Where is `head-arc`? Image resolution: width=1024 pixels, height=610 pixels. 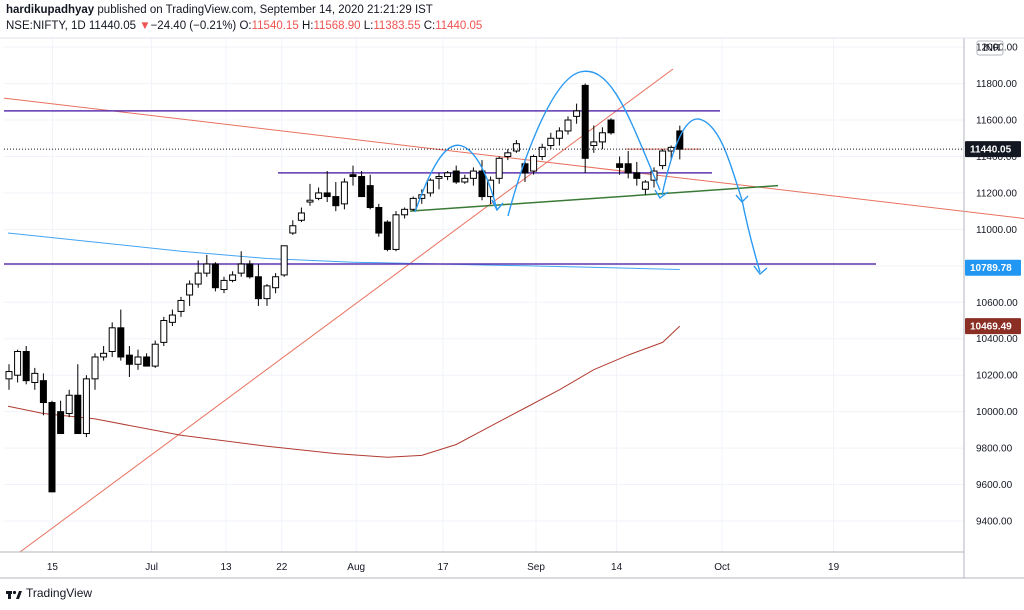
head-arc is located at coordinates (584, 143).